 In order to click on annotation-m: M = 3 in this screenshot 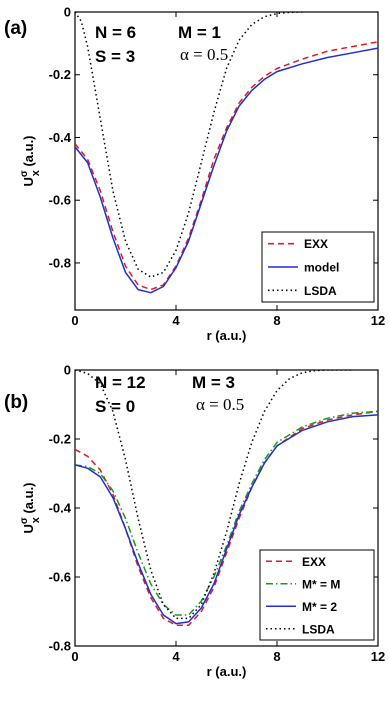, I will do `click(213, 382)`.